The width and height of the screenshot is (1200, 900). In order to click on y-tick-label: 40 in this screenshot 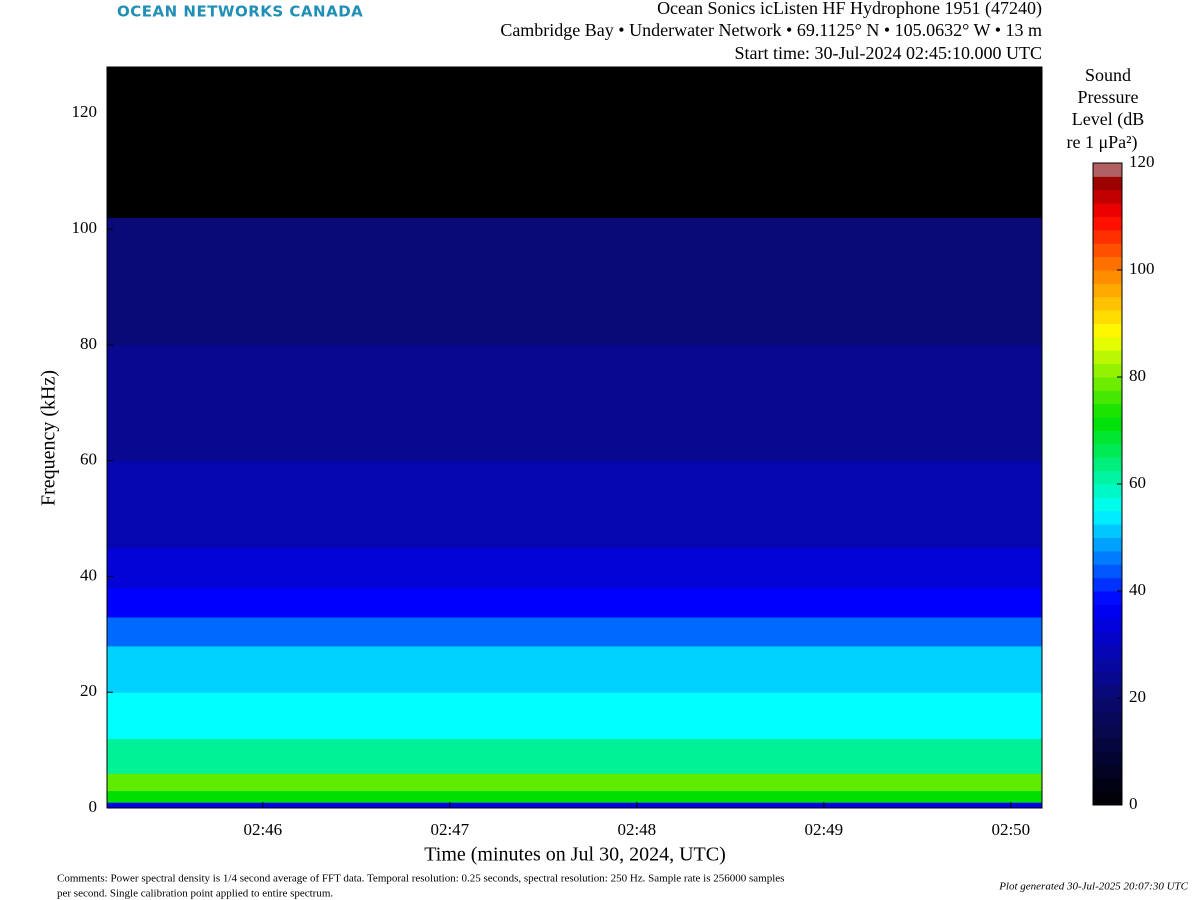, I will do `click(88, 574)`.